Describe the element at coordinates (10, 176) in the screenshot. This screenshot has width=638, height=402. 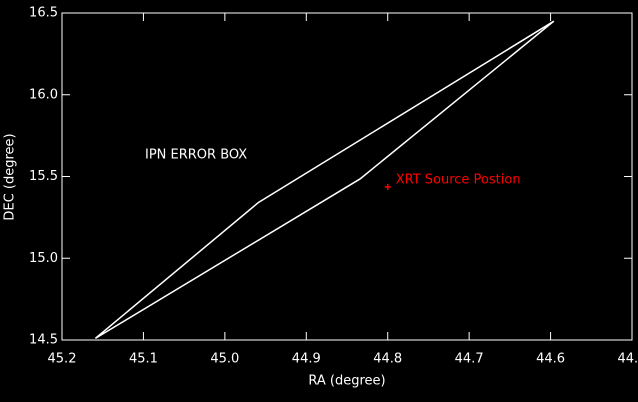
I see `y-axis-label: DEC (degree)` at that location.